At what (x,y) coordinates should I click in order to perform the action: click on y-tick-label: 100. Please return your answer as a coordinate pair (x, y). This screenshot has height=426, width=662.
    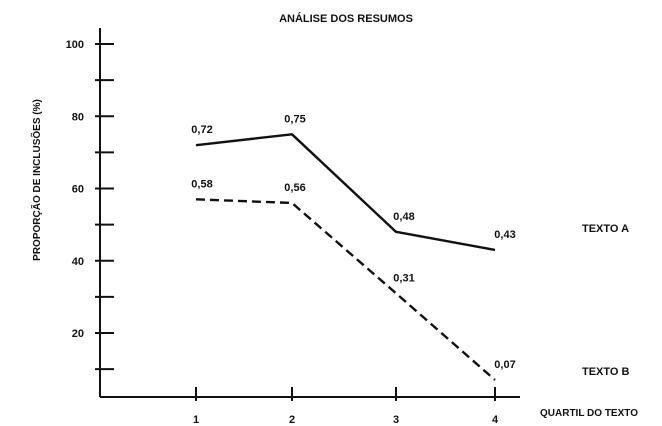
    Looking at the image, I should click on (75, 45).